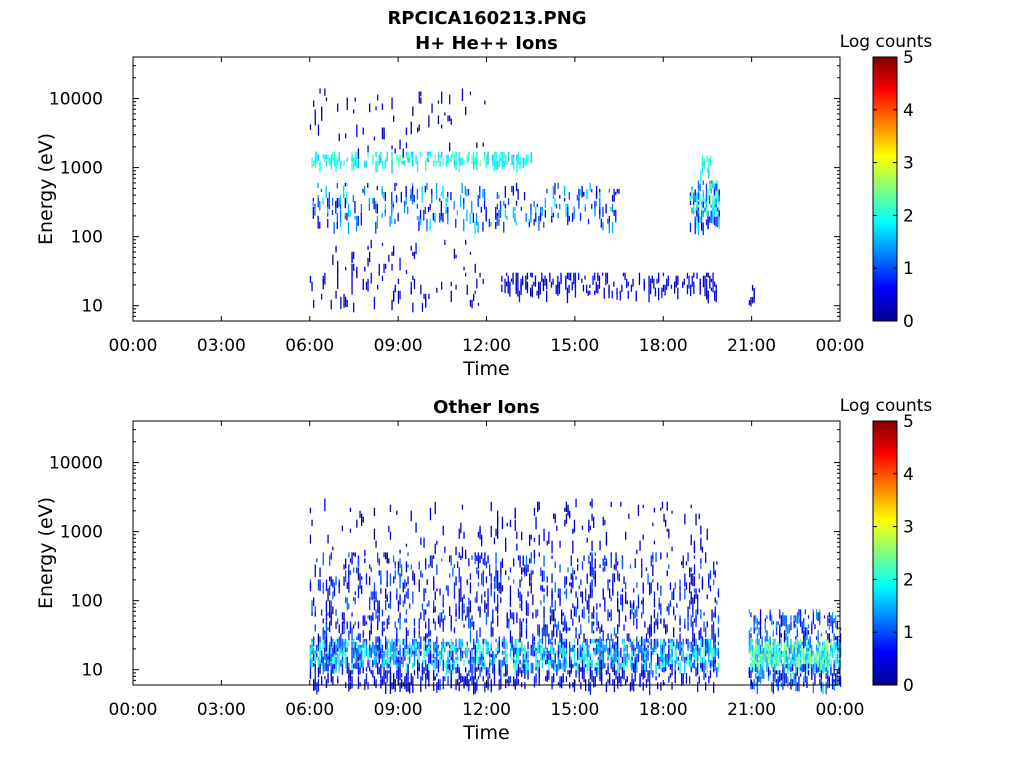 The image size is (1024, 768). I want to click on colorbar-tick-label: 1, so click(908, 633).